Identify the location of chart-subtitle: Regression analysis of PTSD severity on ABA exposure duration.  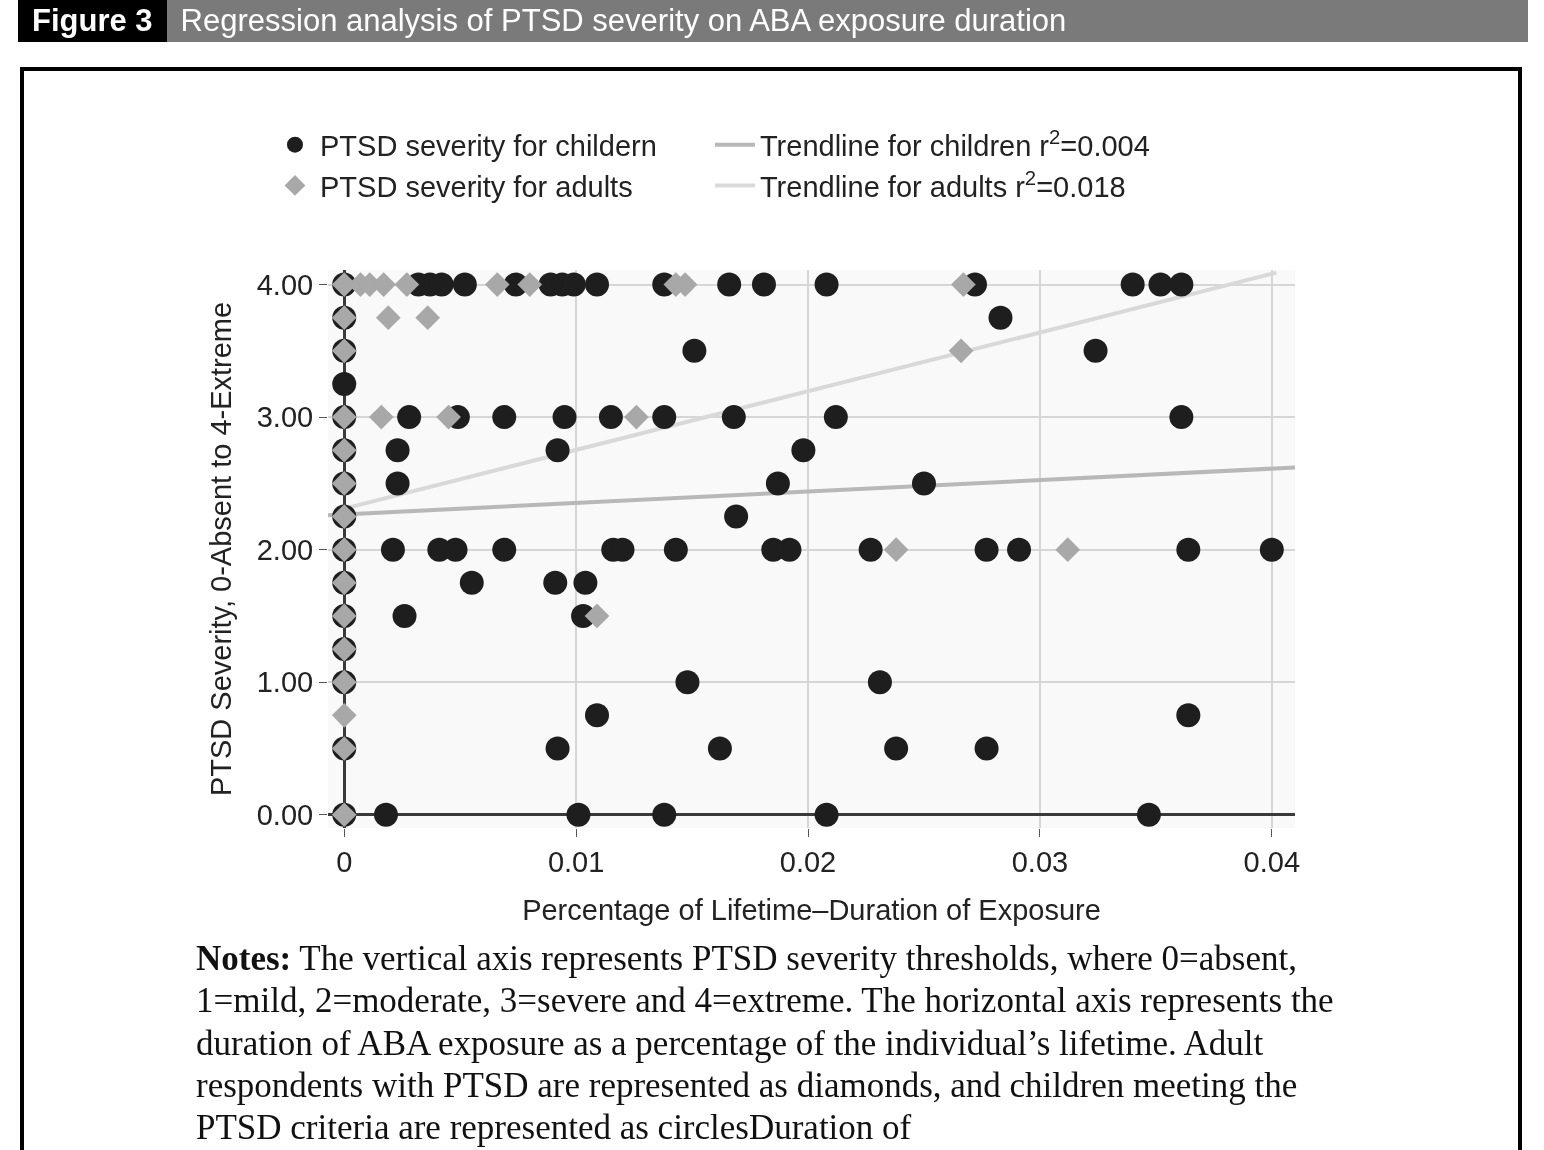
(847, 21).